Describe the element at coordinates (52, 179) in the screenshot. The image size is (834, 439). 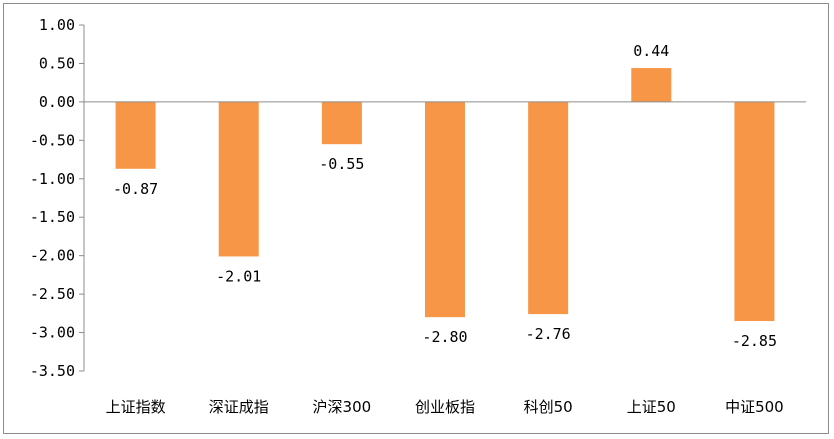
I see `y-tick-label: -1.00` at that location.